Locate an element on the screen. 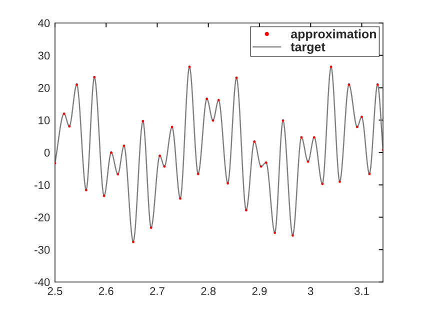  x-tick-label: 2.5 is located at coordinates (55, 291).